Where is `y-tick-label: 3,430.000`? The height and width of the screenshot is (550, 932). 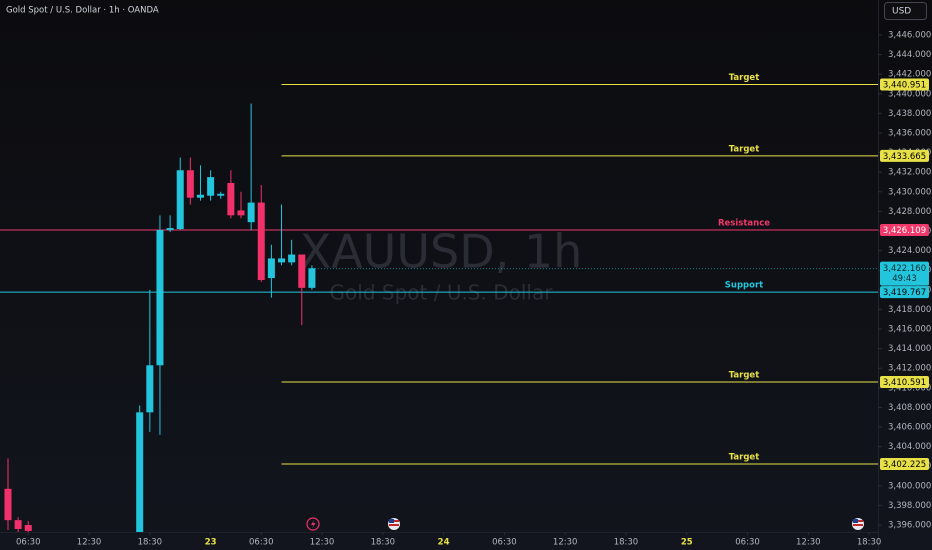
y-tick-label: 3,430.000 is located at coordinates (909, 192).